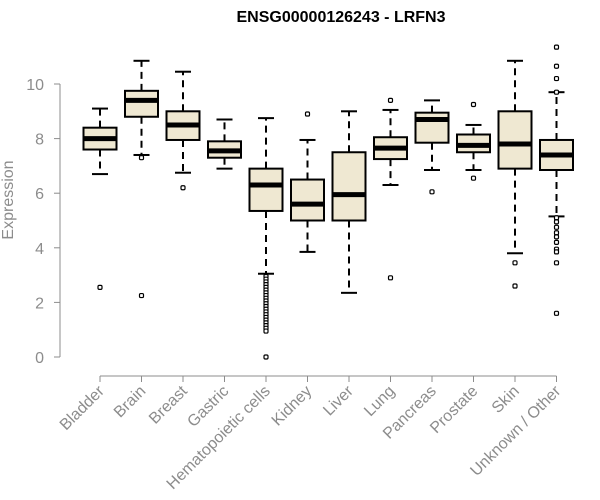  I want to click on y-tick-label: 0, so click(39, 358).